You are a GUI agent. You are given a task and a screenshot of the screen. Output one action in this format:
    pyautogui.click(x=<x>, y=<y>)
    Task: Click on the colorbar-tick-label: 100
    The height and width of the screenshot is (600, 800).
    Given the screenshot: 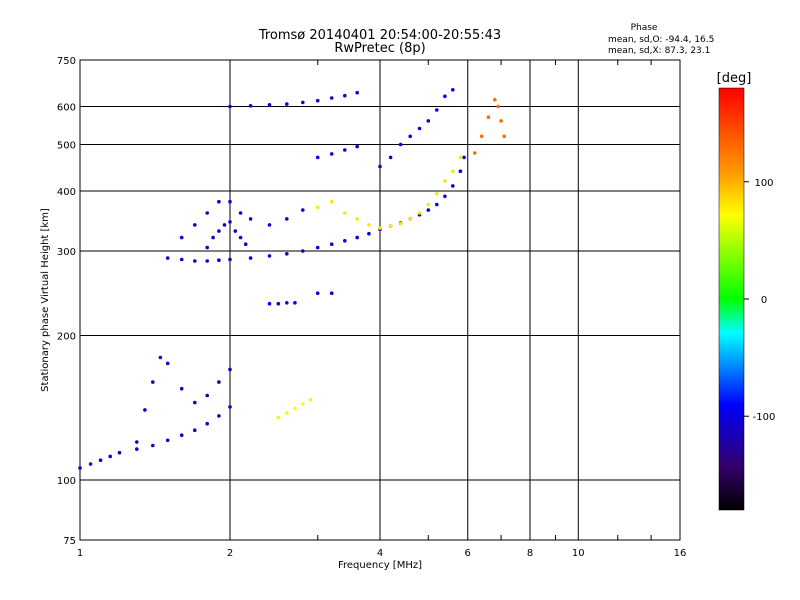 What is the action you would take?
    pyautogui.click(x=763, y=183)
    